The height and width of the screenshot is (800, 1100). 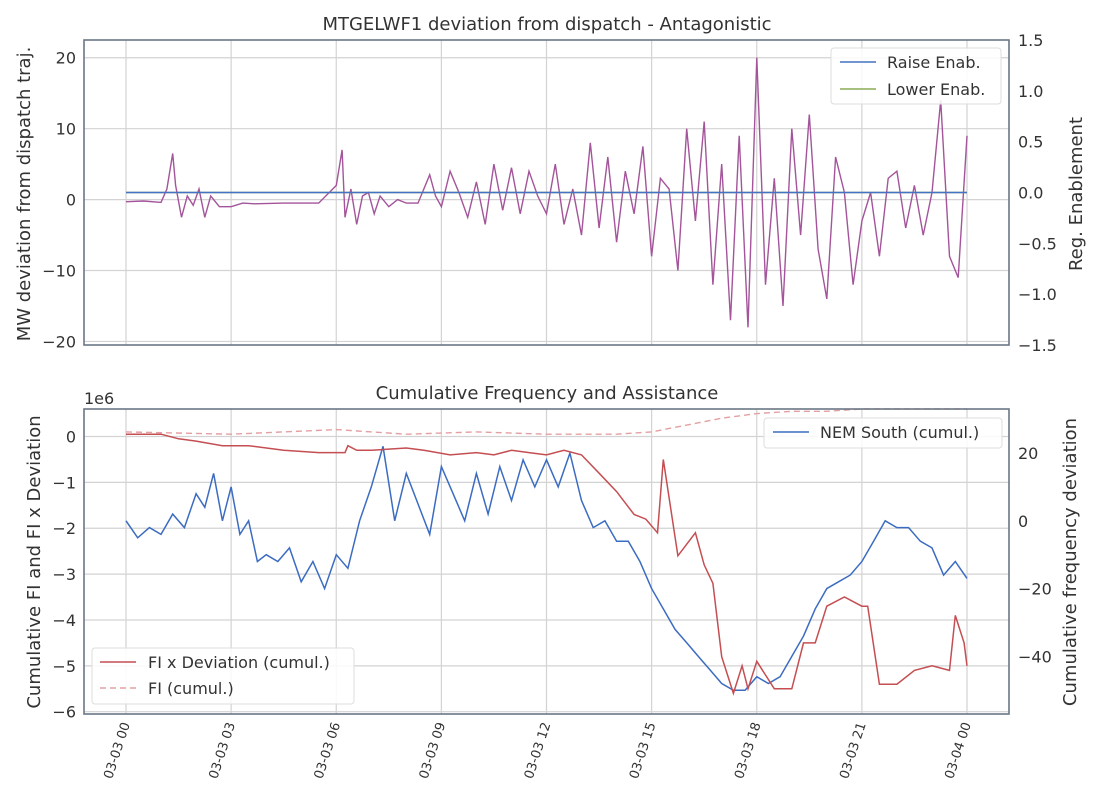 I want to click on top-y2-tick-labels: −1.5 −1.0 −0.5 0.0 0.5 1.0 1.5, so click(x=1037, y=193).